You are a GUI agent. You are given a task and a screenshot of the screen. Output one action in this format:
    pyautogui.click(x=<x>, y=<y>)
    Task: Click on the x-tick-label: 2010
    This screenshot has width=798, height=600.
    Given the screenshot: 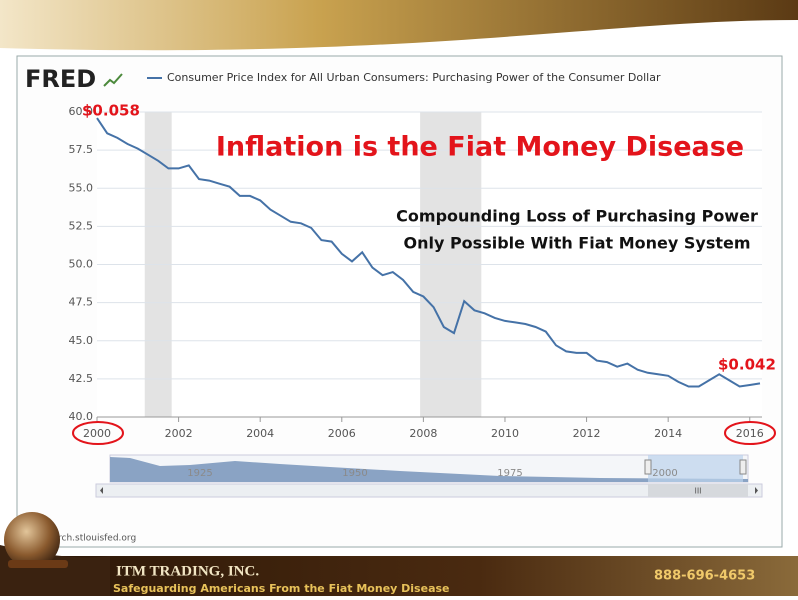 What is the action you would take?
    pyautogui.click(x=505, y=433)
    